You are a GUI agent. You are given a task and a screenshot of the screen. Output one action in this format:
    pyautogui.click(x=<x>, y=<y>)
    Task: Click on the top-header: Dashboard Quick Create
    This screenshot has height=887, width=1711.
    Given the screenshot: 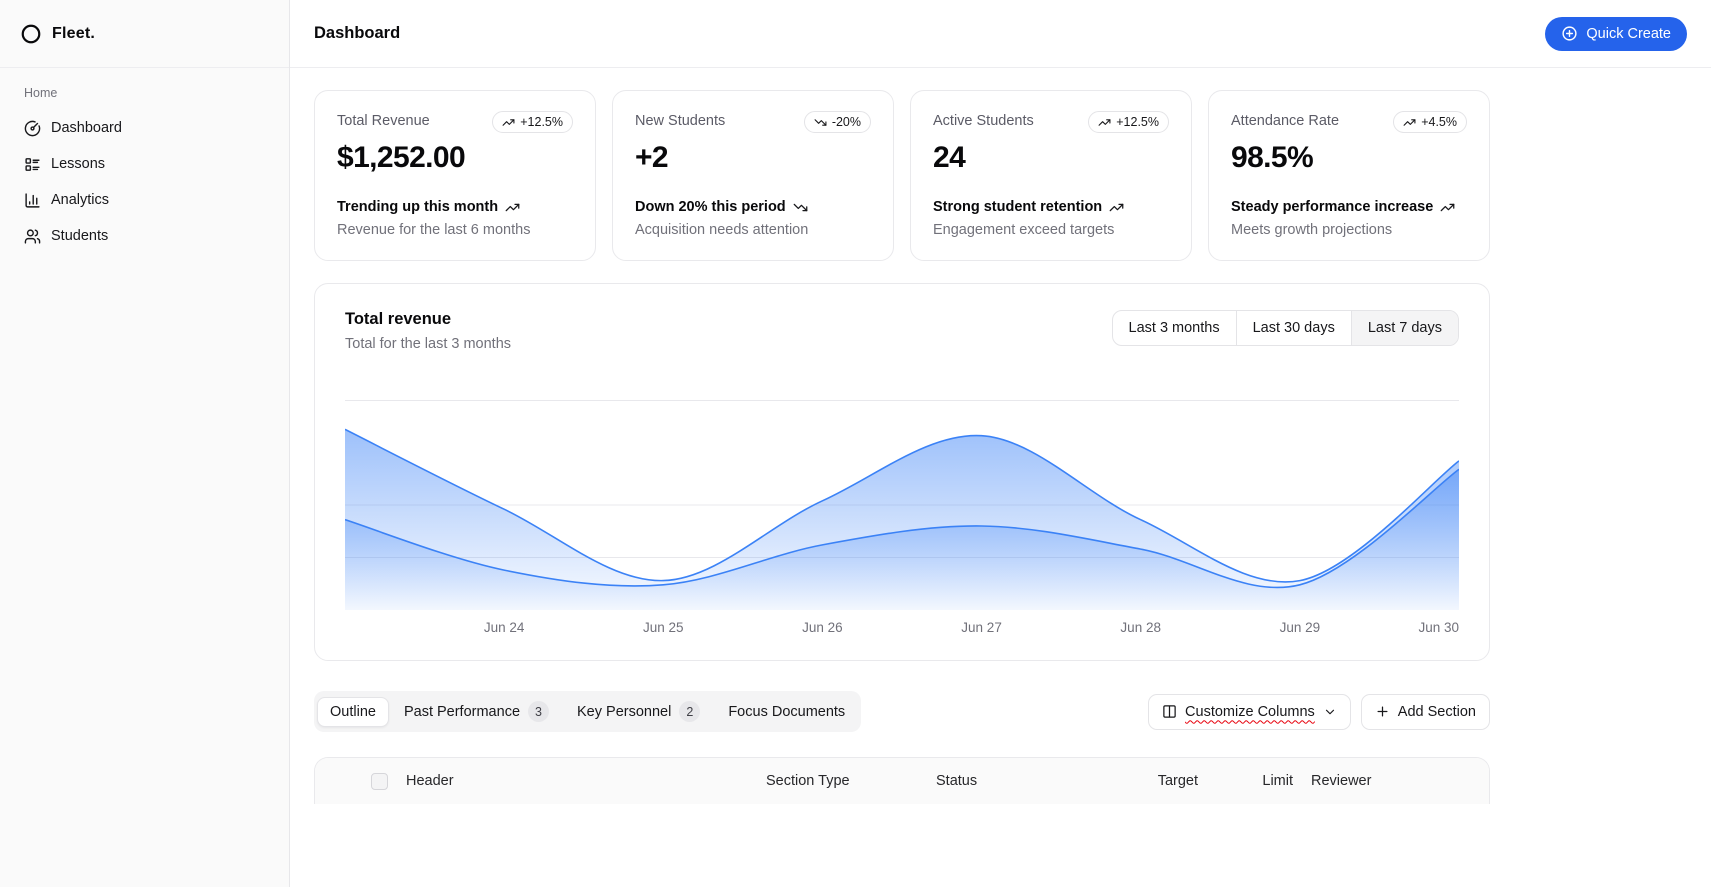 What is the action you would take?
    pyautogui.click(x=1000, y=34)
    